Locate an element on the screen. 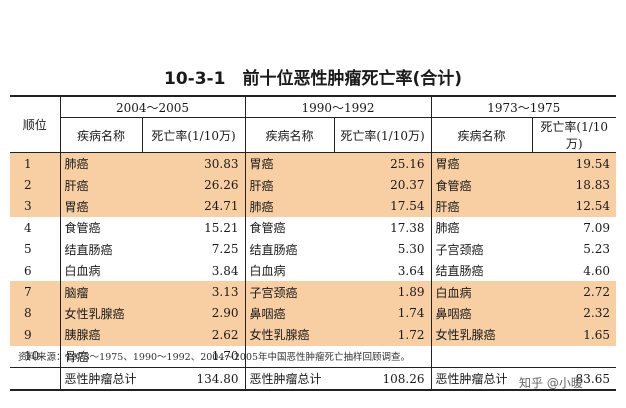 This screenshot has height=408, width=626. disease-cell-2004: 脑瘤 is located at coordinates (100, 292).